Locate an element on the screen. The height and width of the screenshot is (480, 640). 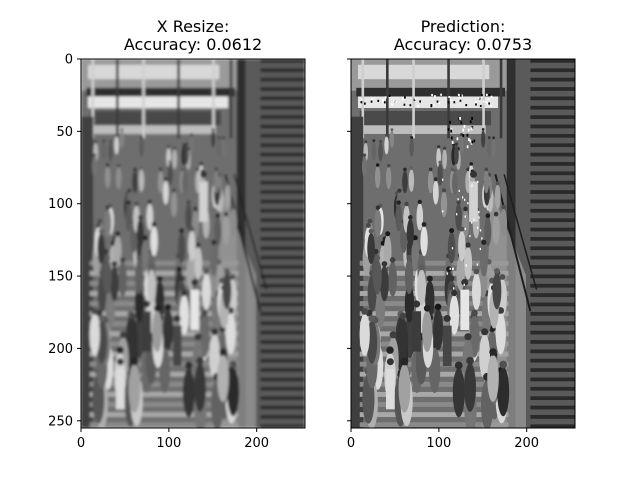
y-tick-label: 0 is located at coordinates (69, 60).